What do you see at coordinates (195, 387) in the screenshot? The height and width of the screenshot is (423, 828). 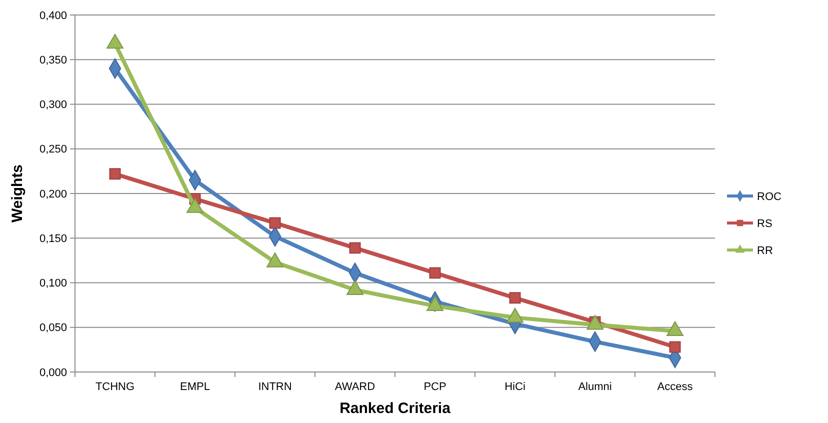 I see `x-tick-label: EMPL` at bounding box center [195, 387].